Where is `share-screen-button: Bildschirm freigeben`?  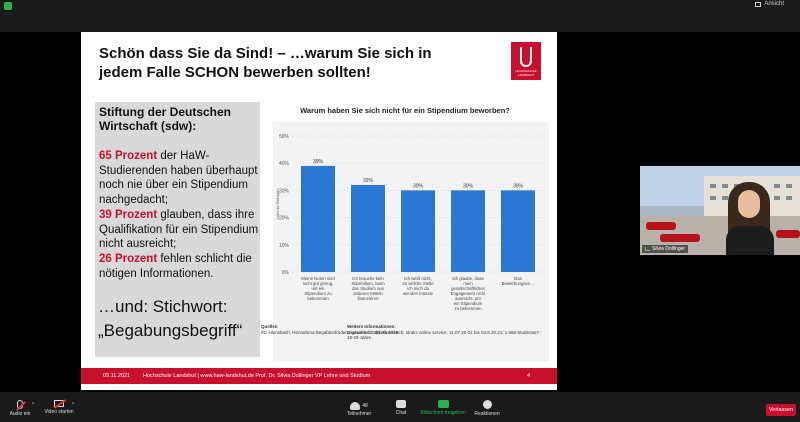 share-screen-button: Bildschirm freigeben is located at coordinates (443, 408).